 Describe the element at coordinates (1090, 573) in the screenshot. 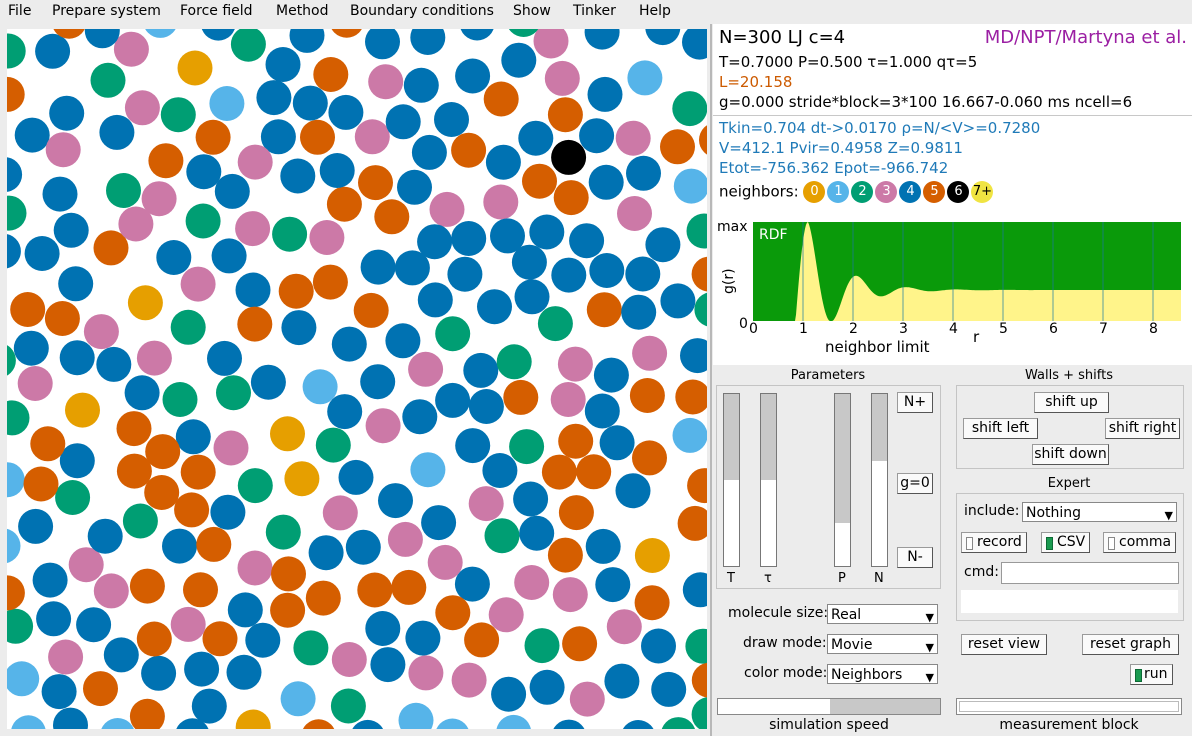

I see `cmd-input` at that location.